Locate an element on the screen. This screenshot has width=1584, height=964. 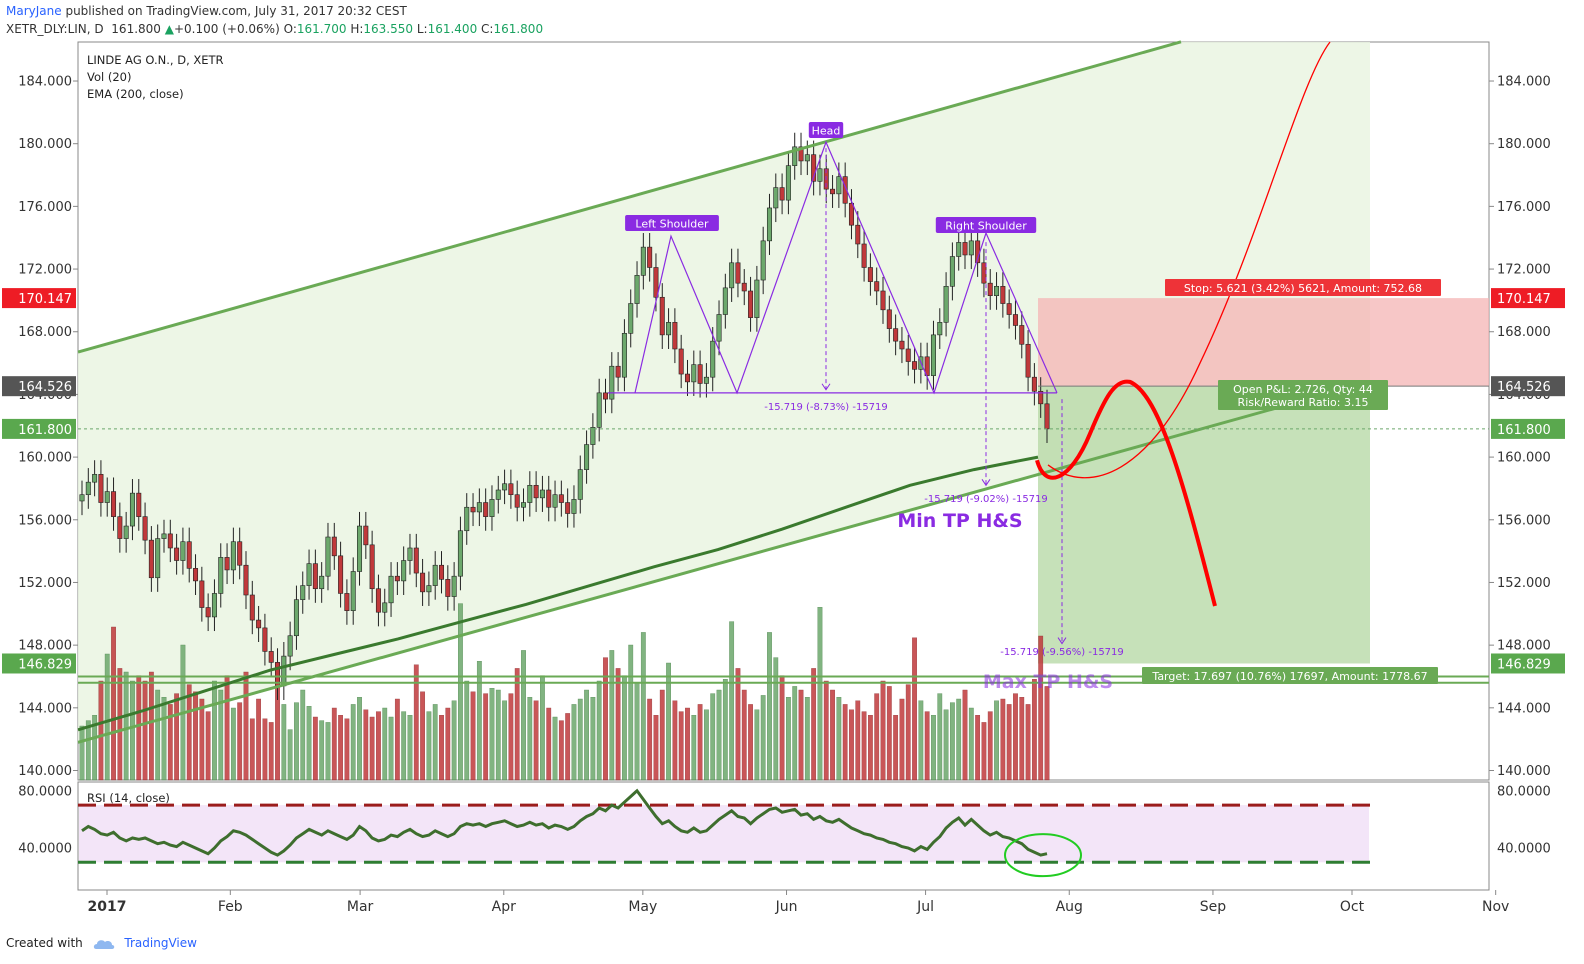
price-tag-right-label-target: 146.829 is located at coordinates (1524, 664).